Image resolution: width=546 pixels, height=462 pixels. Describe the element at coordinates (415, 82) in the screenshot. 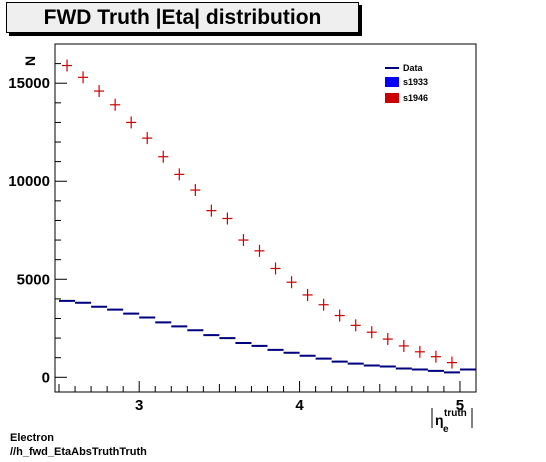

I see `legend-label: s1933` at that location.